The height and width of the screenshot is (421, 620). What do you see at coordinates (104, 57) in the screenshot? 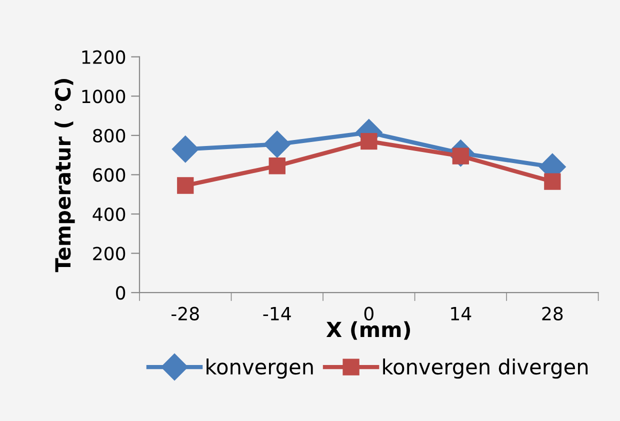
I see `y-tick-label: 1200` at bounding box center [104, 57].